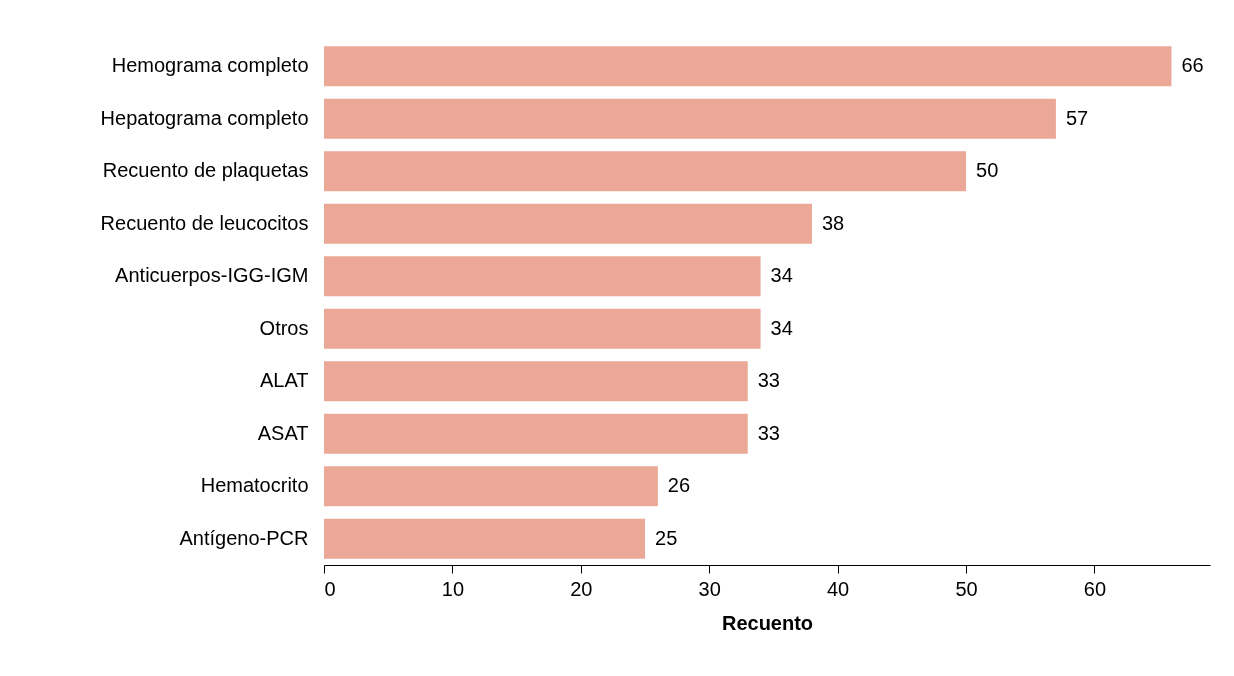 Image resolution: width=1234 pixels, height=676 pixels. What do you see at coordinates (283, 432) in the screenshot?
I see `y-tick-label: ASAT` at bounding box center [283, 432].